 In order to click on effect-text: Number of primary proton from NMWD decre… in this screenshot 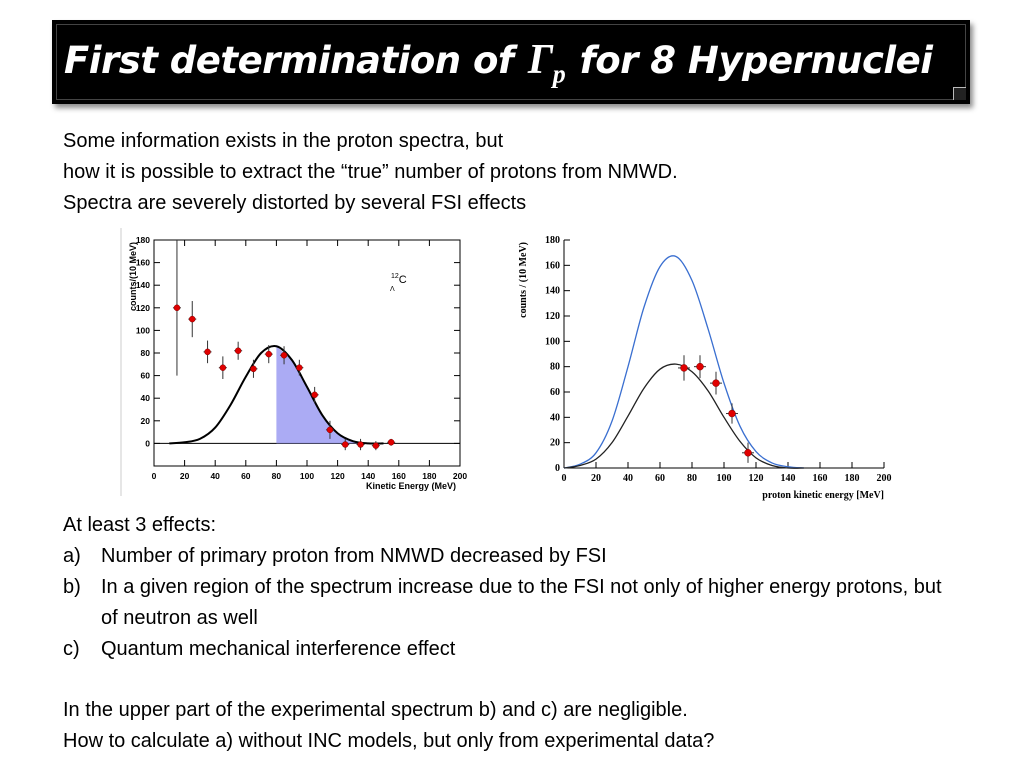, I will do `click(354, 556)`.